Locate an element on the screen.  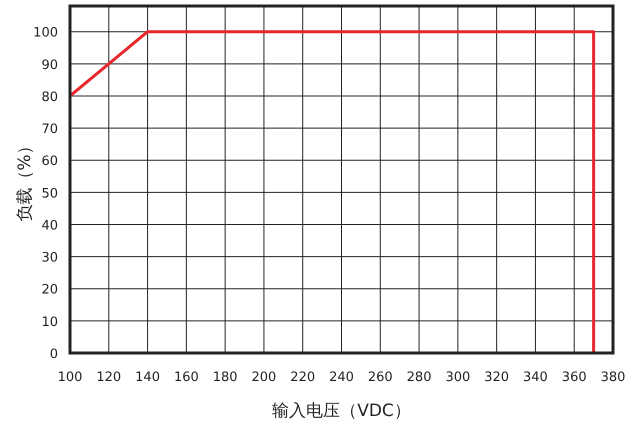
y-tick-label: 10 is located at coordinates (49, 322).